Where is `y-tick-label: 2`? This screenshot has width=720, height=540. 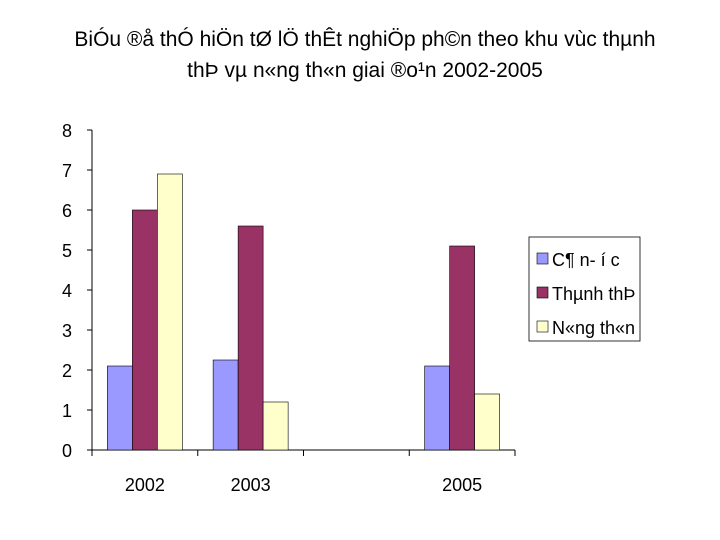 y-tick-label: 2 is located at coordinates (67, 371).